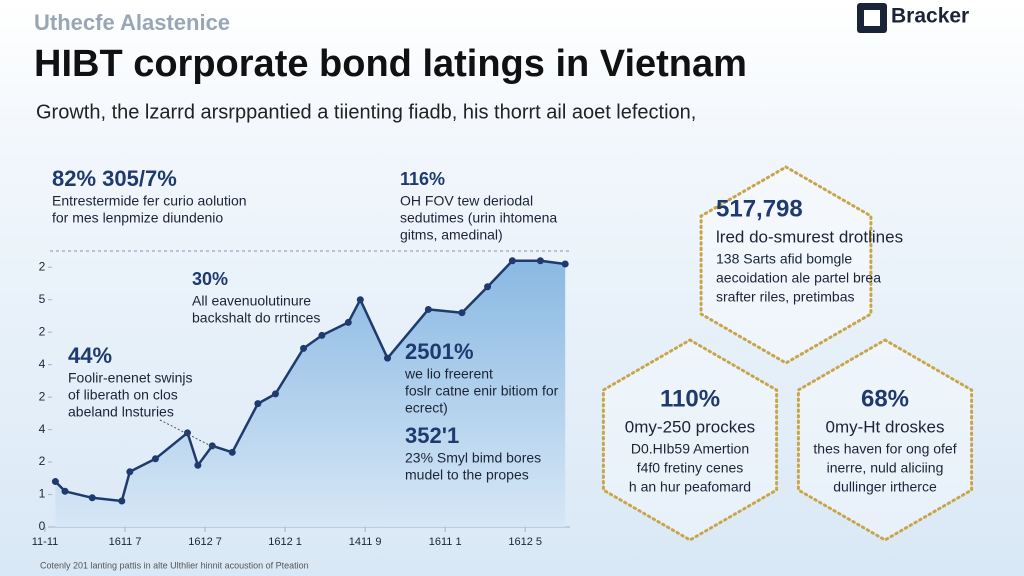  Describe the element at coordinates (137, 218) in the screenshot. I see `annotation-text: for mes lenpmize diundenio` at that location.